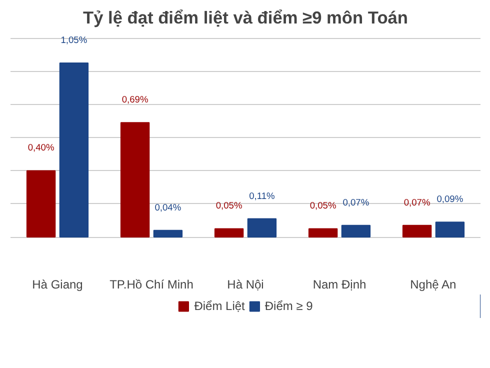 The image size is (490, 368). What do you see at coordinates (245, 18) in the screenshot?
I see `chart-title: Tỷ lệ đạt điểm liệt và điểm ≥9 môn Toán` at bounding box center [245, 18].